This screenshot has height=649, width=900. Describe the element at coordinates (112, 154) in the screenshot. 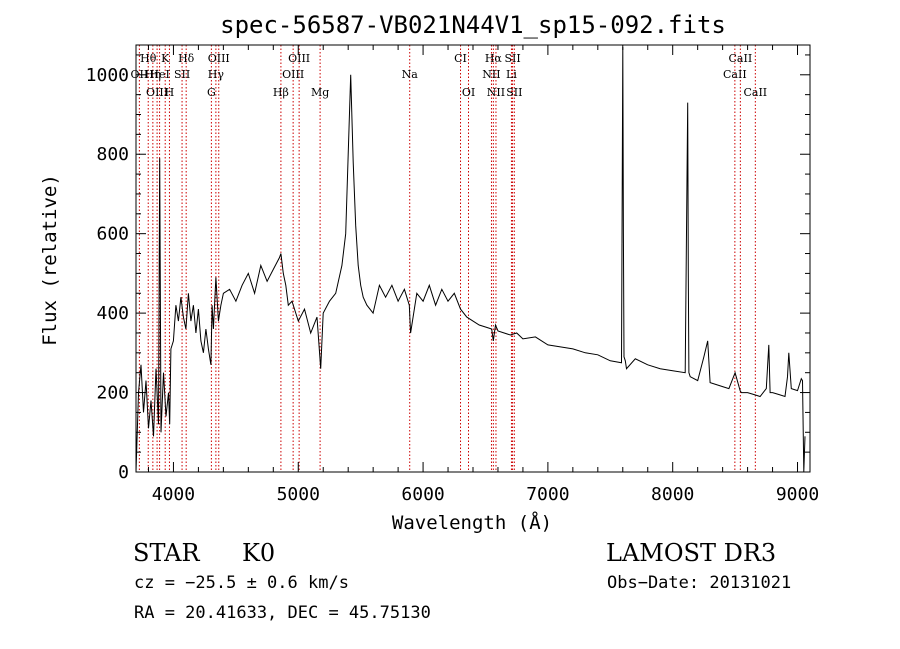

I see `y-tick-label: 800` at that location.